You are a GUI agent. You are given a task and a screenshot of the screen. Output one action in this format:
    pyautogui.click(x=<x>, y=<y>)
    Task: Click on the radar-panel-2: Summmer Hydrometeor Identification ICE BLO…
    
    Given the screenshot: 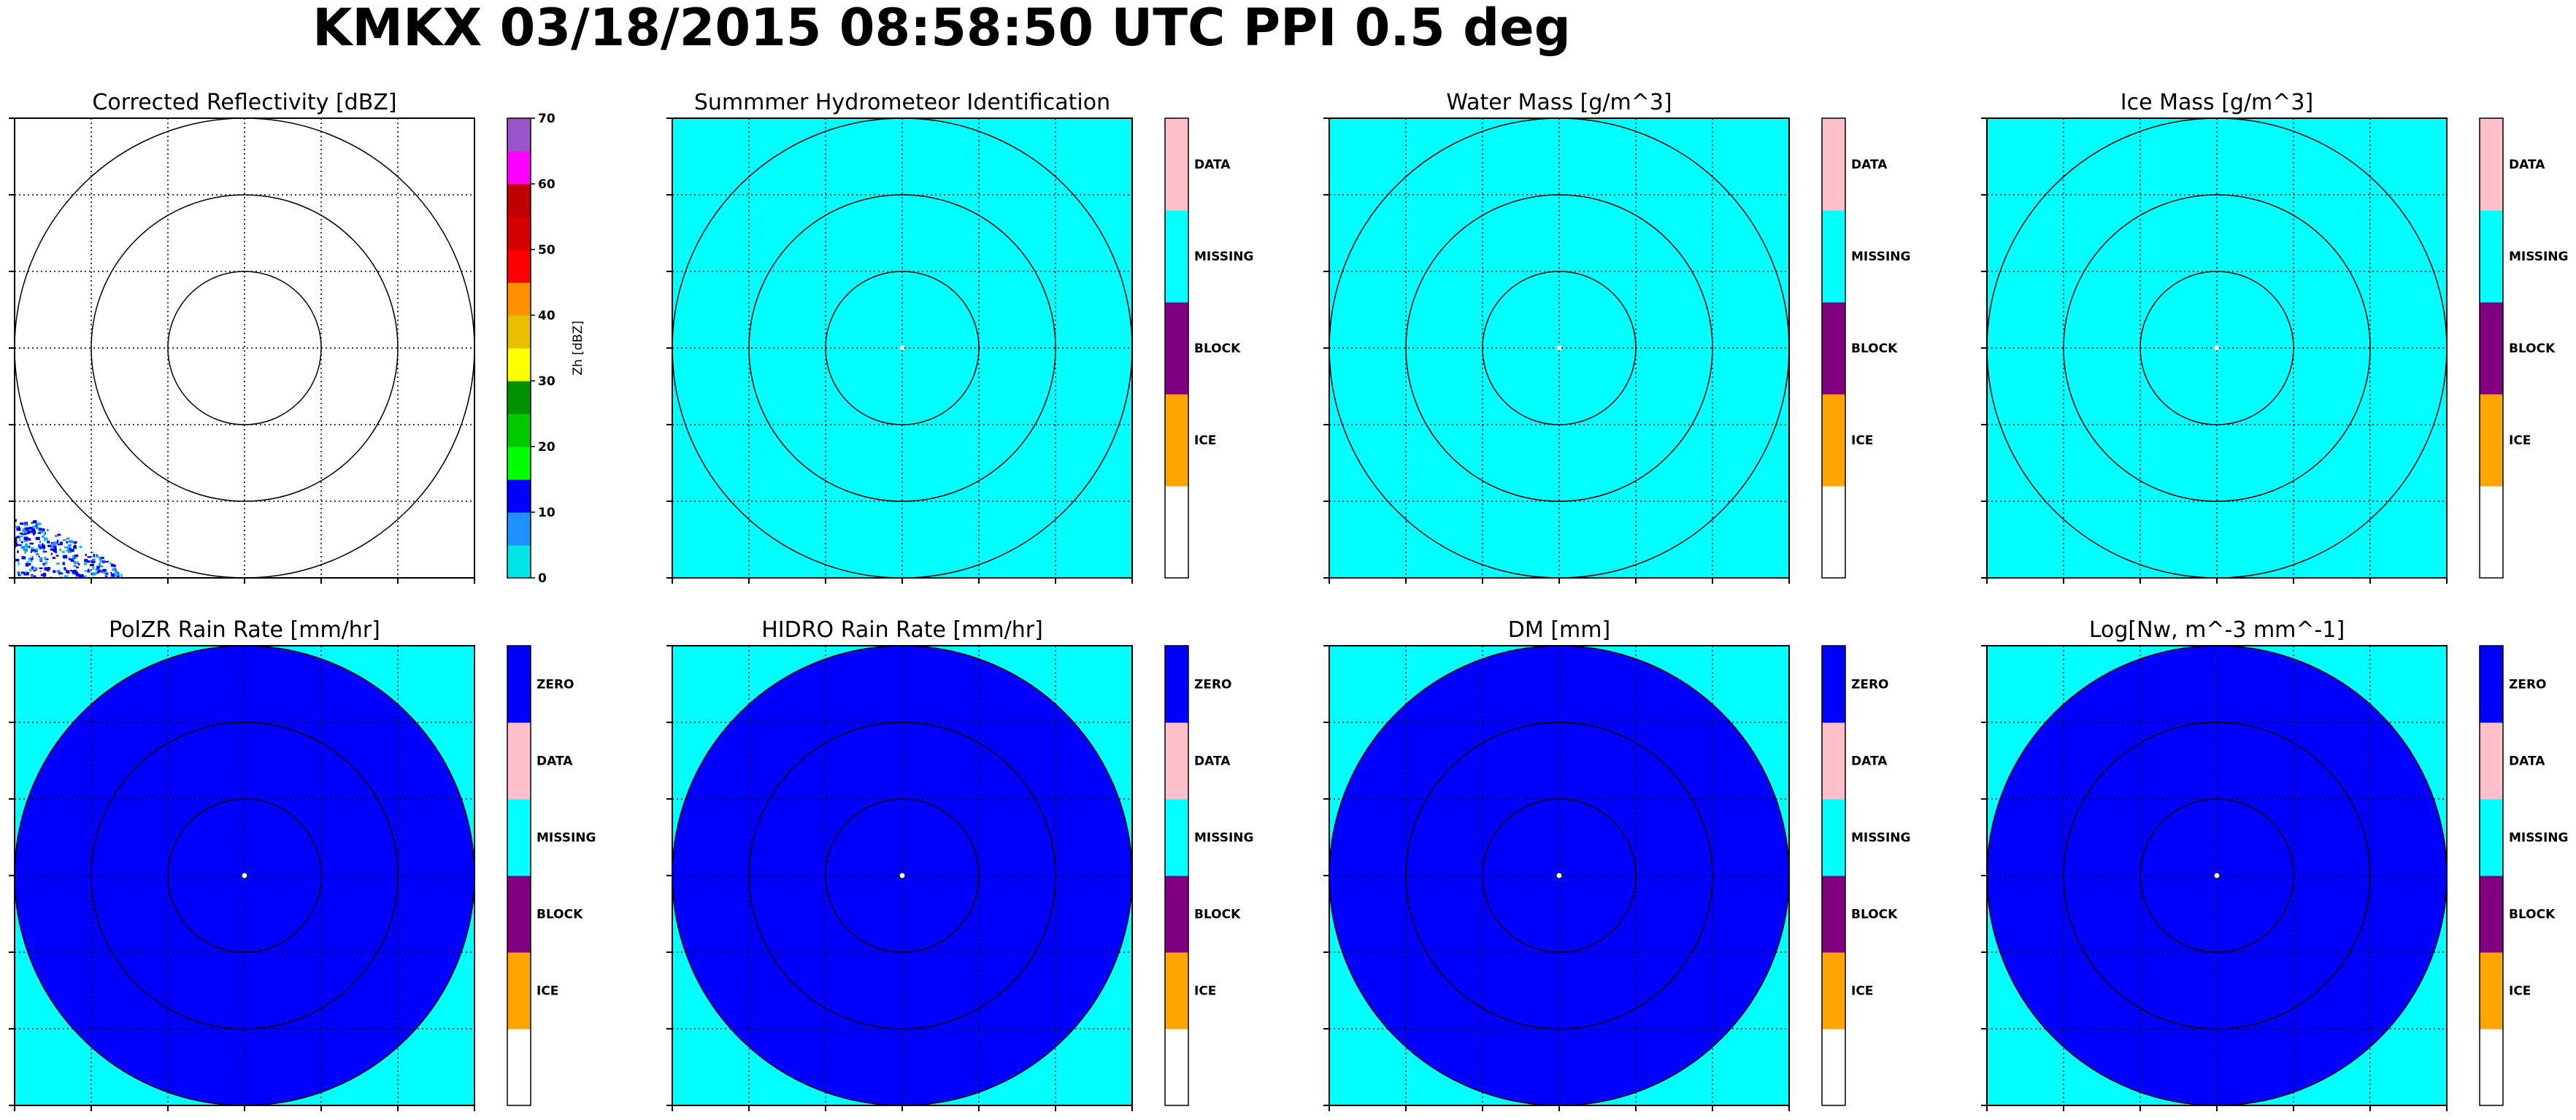 What is the action you would take?
    pyautogui.click(x=959, y=337)
    